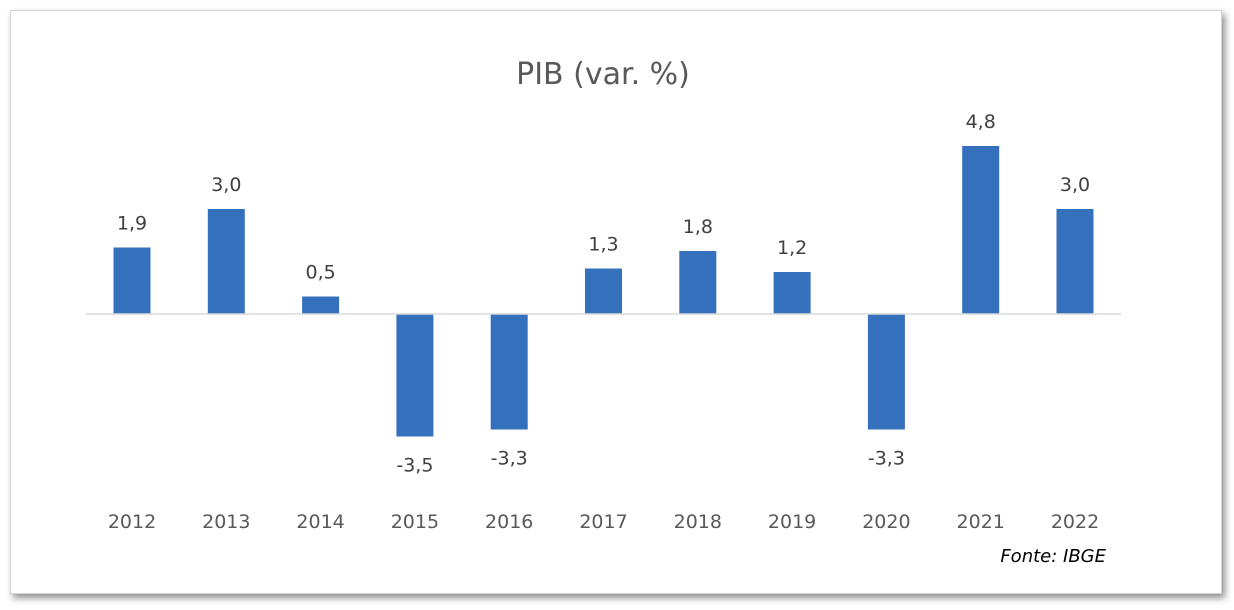 The height and width of the screenshot is (610, 1234). What do you see at coordinates (1075, 185) in the screenshot?
I see `data-label-2022: 3,0` at bounding box center [1075, 185].